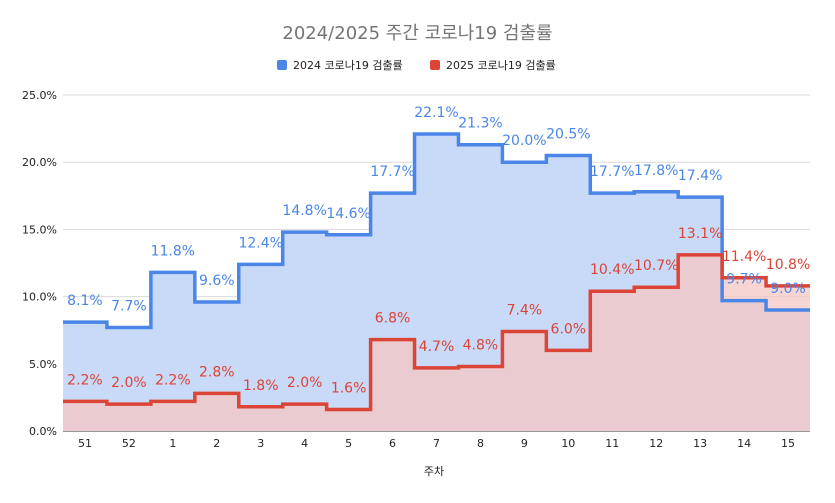  Describe the element at coordinates (656, 171) in the screenshot. I see `data-label: 17.8%` at that location.